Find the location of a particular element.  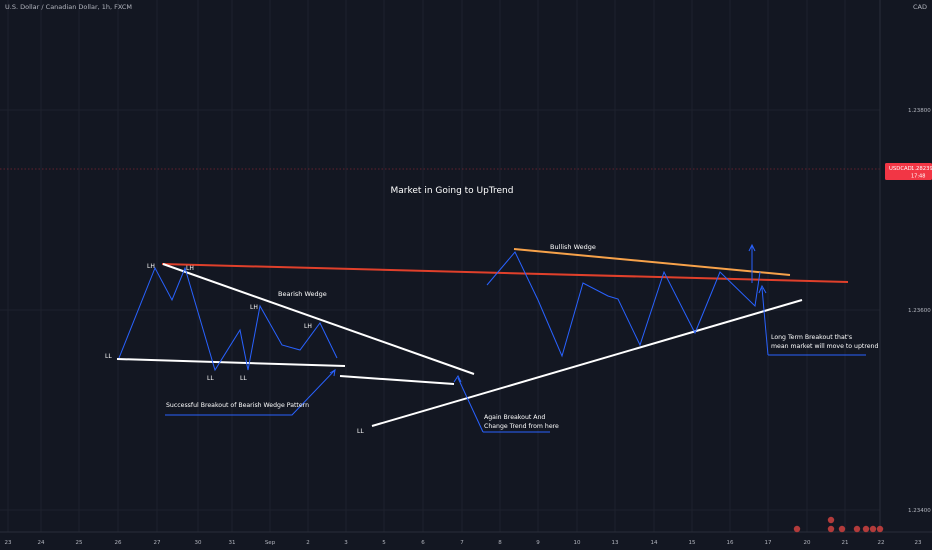

breakout-retest-line is located at coordinates (397, 380).